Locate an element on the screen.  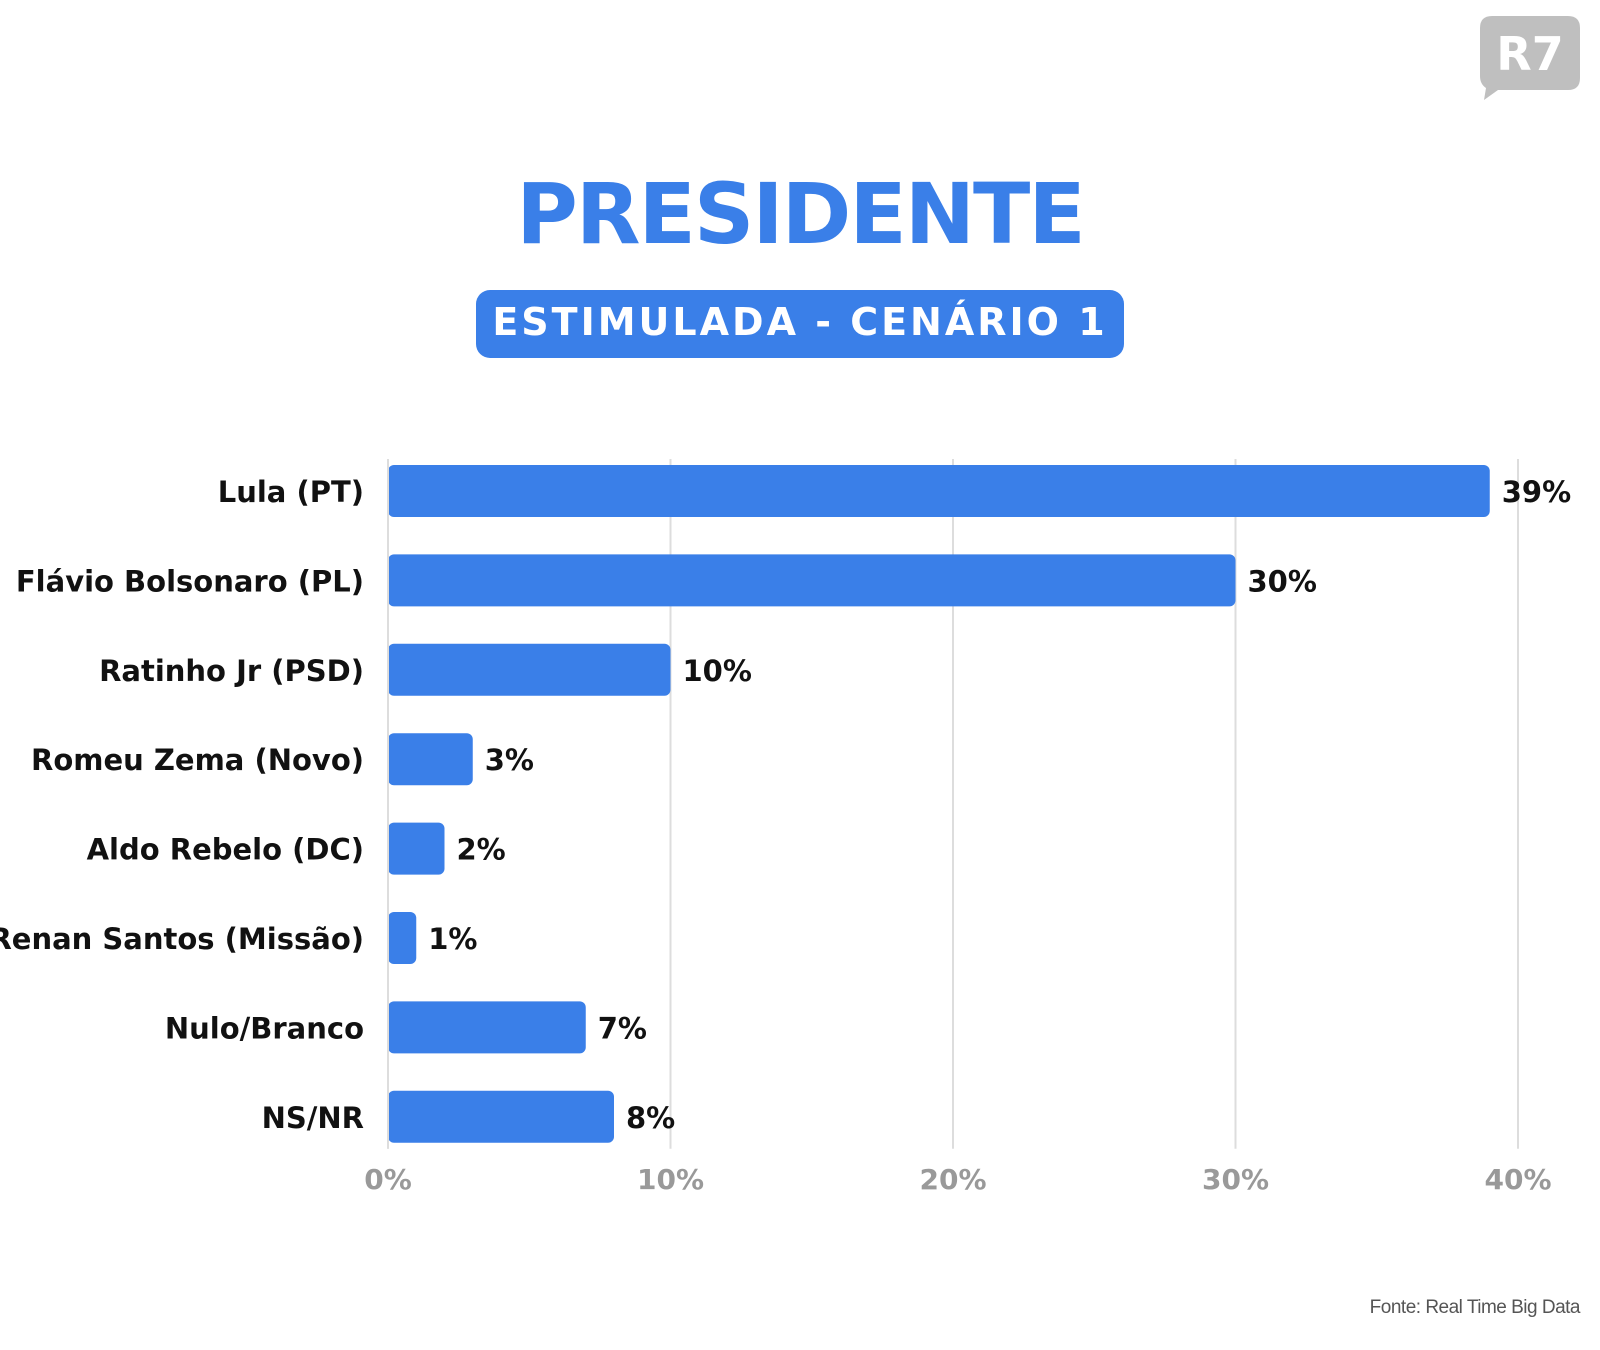
value-label: 10% is located at coordinates (717, 671).